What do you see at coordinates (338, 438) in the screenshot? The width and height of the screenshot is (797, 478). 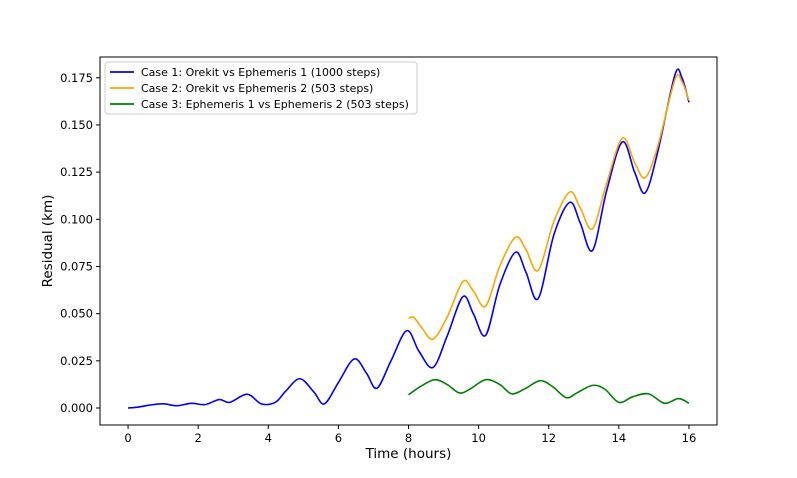 I see `x-tick-label: 6` at bounding box center [338, 438].